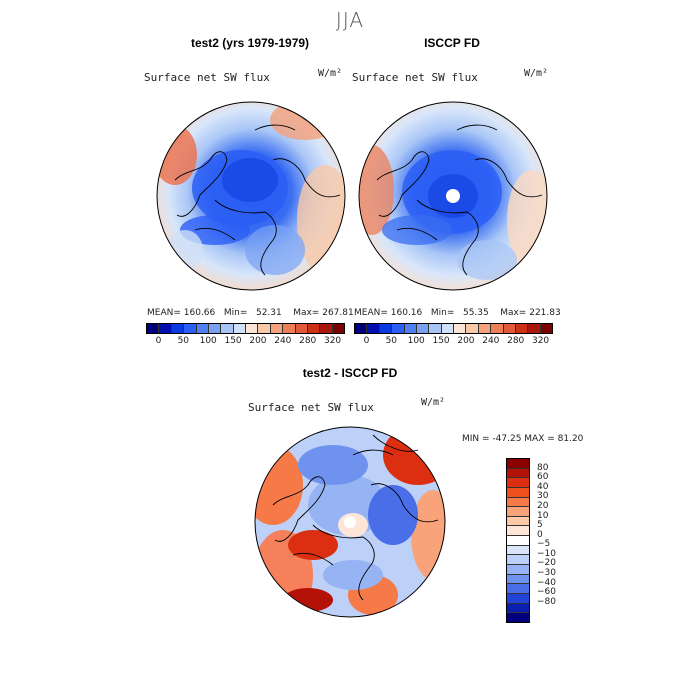  Describe the element at coordinates (543, 477) in the screenshot. I see `colorbar-tick-label: 60` at that location.